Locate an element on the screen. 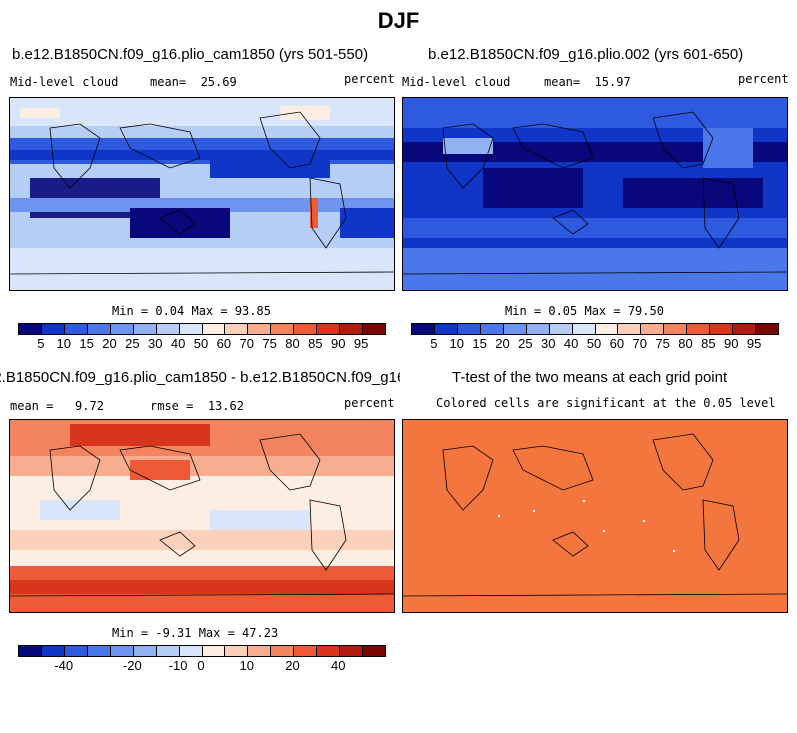 The height and width of the screenshot is (733, 797). colorbar-absolute-right is located at coordinates (595, 329).